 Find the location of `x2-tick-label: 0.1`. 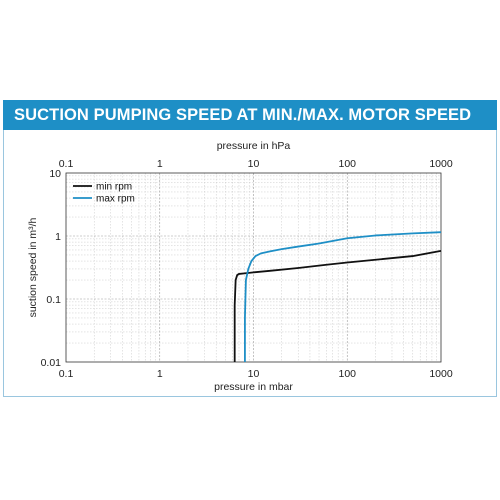

x2-tick-label: 0.1 is located at coordinates (66, 164).